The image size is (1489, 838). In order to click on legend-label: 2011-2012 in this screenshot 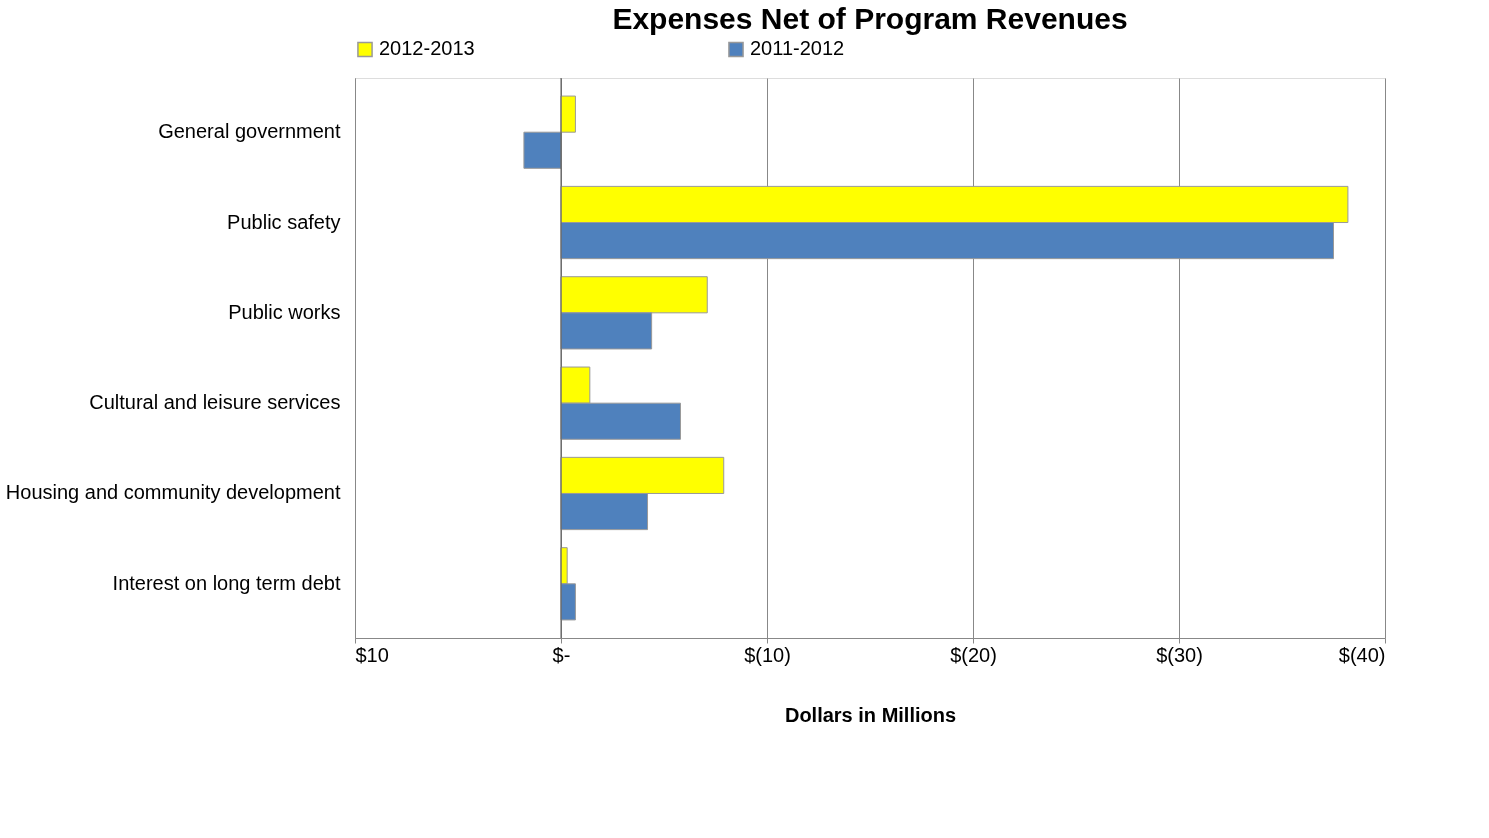, I will do `click(797, 48)`.